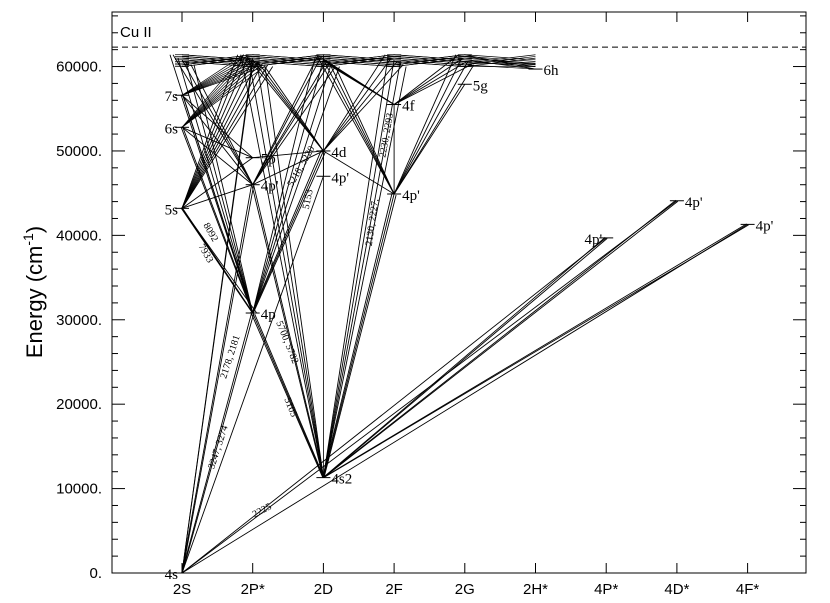  I want to click on wavelength-label: 5105, so click(291, 407).